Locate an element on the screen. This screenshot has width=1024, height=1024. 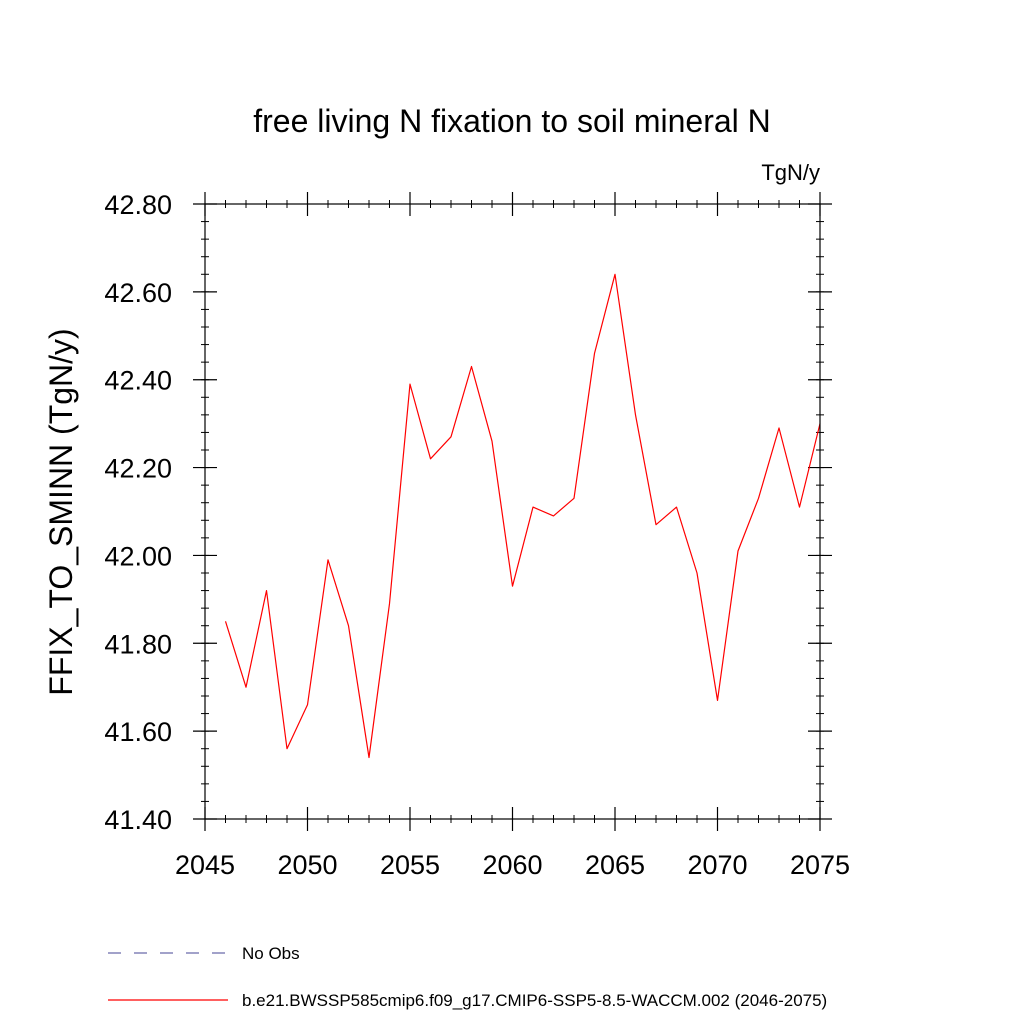
y-tick-label: 42.00 is located at coordinates (138, 556).